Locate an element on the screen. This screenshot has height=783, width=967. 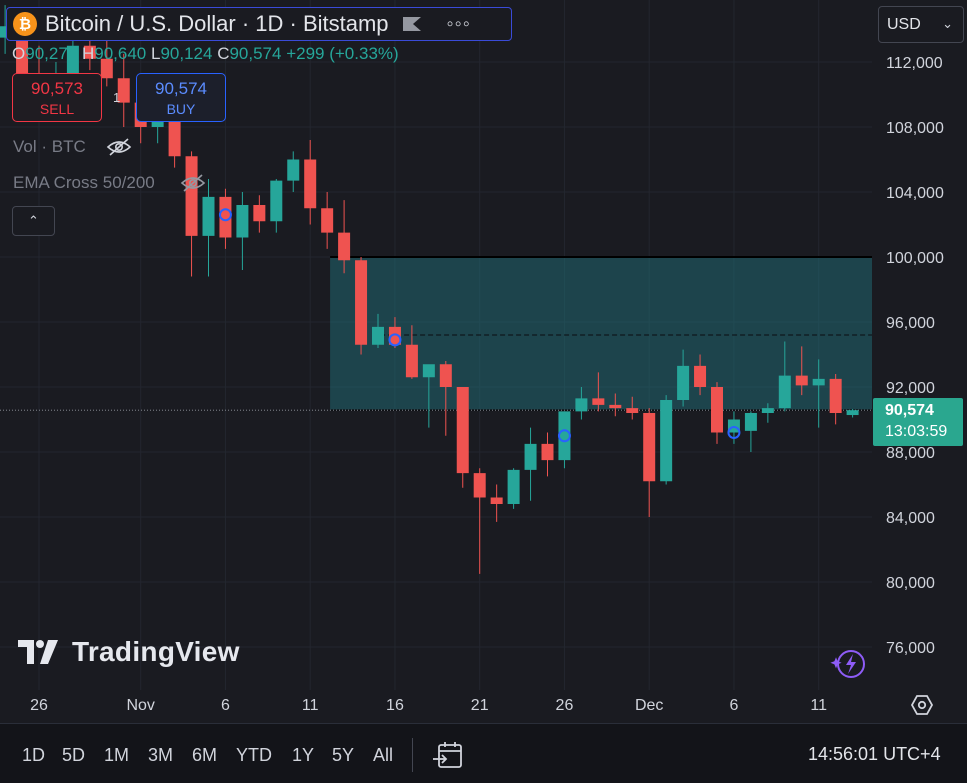
time-axis-tick-label: Nov is located at coordinates (140, 705).